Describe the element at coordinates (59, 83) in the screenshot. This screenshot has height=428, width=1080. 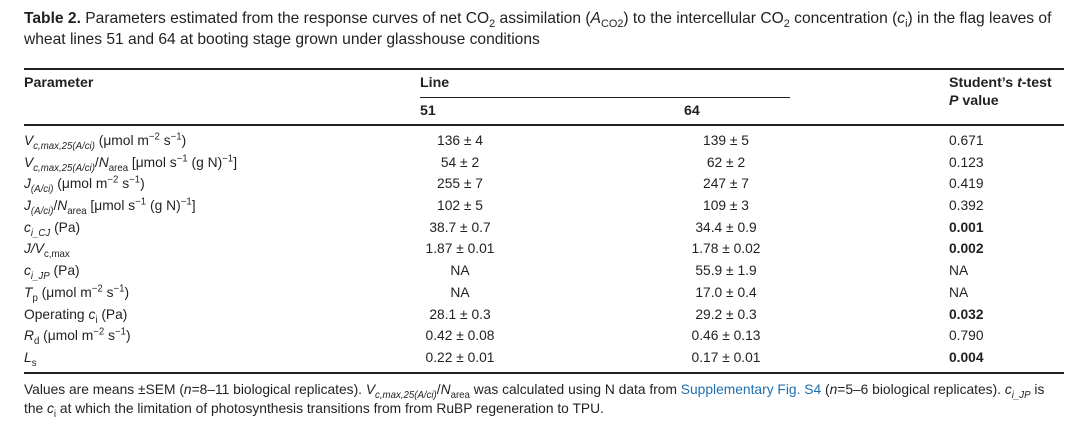
I see `header-parameter: Parameter` at that location.